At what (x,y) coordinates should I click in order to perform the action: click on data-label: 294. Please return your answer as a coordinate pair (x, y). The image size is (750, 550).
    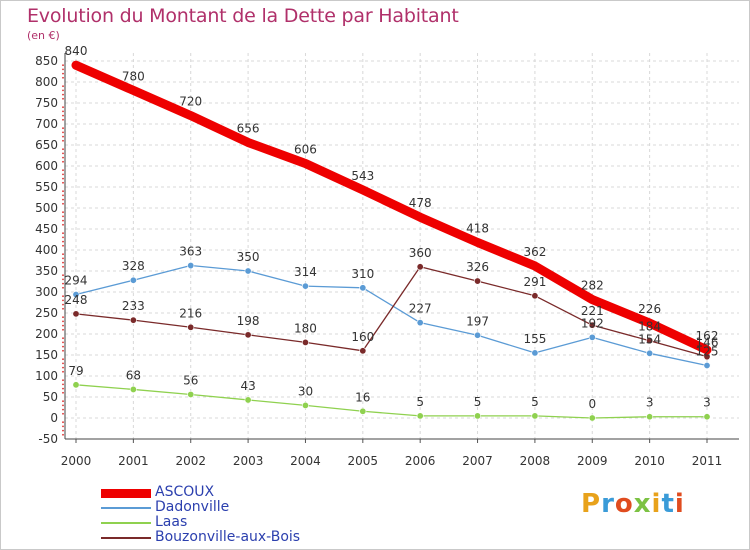
    Looking at the image, I should click on (76, 281).